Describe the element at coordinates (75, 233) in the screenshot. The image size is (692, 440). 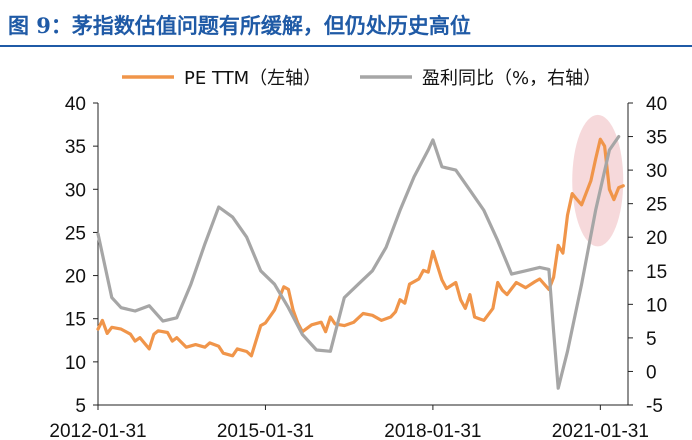
I see `left-tick-label: 25` at that location.